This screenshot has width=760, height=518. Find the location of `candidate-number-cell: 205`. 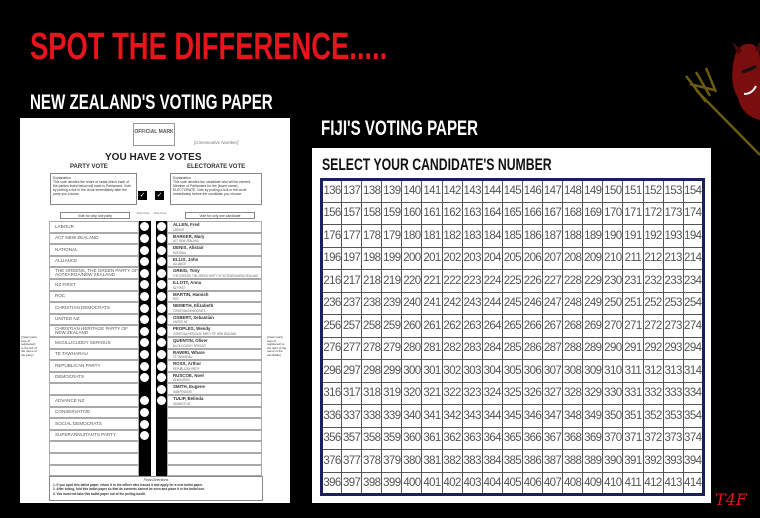

candidate-number-cell: 205 is located at coordinates (512, 258).